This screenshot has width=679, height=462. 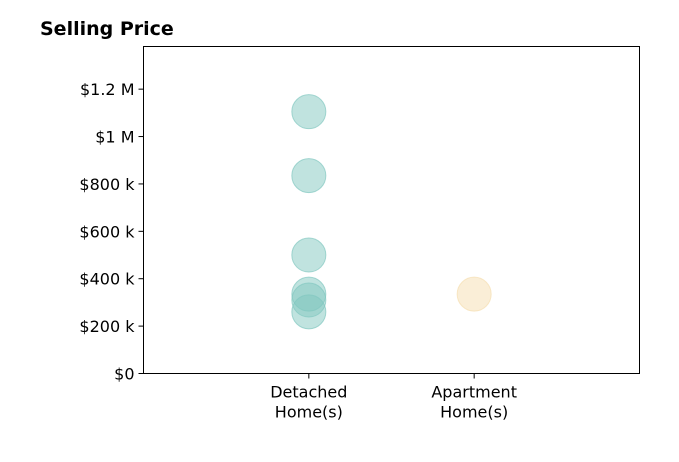 I want to click on y-tick-label-5: $1 M, so click(x=114, y=137).